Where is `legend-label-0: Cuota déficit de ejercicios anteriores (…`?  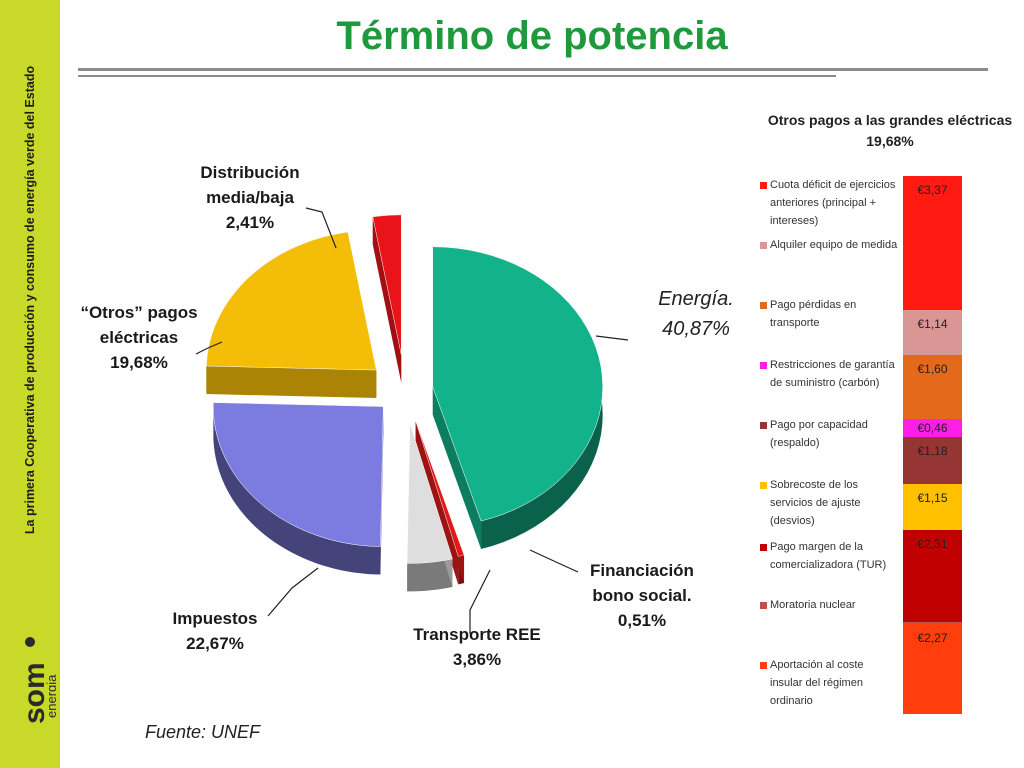 legend-label-0: Cuota déficit de ejercicios anteriores (… is located at coordinates (833, 203).